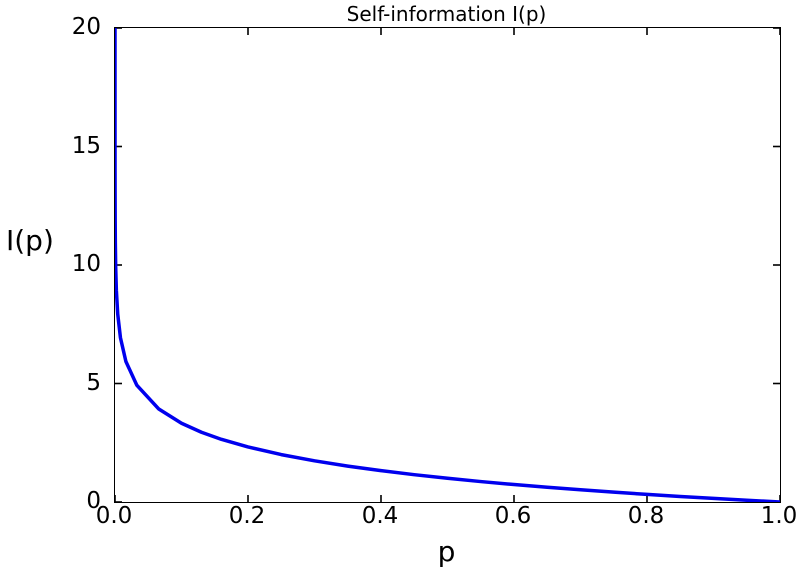  I want to click on y-tick-label: 20, so click(86, 27).